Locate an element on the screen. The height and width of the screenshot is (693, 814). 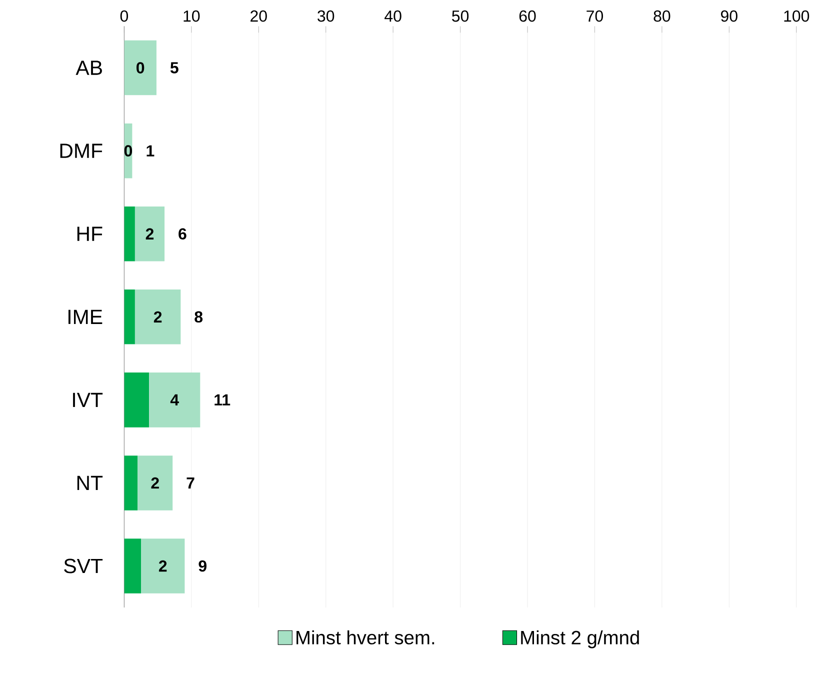
total-label: 1 is located at coordinates (150, 150).